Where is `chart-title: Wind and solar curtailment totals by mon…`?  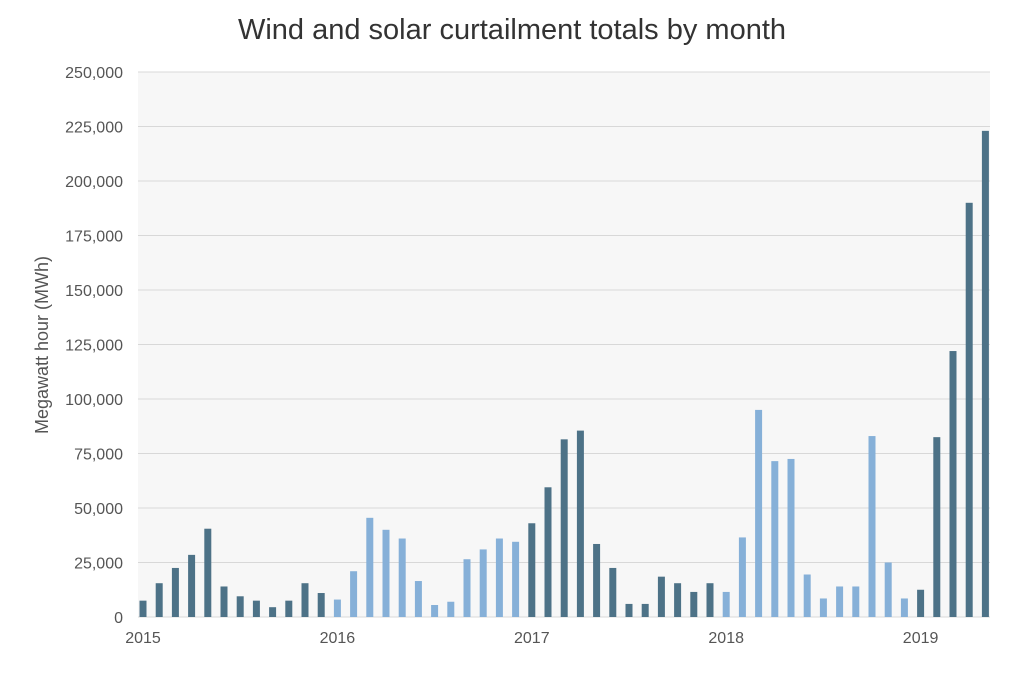 chart-title: Wind and solar curtailment totals by mon… is located at coordinates (512, 30).